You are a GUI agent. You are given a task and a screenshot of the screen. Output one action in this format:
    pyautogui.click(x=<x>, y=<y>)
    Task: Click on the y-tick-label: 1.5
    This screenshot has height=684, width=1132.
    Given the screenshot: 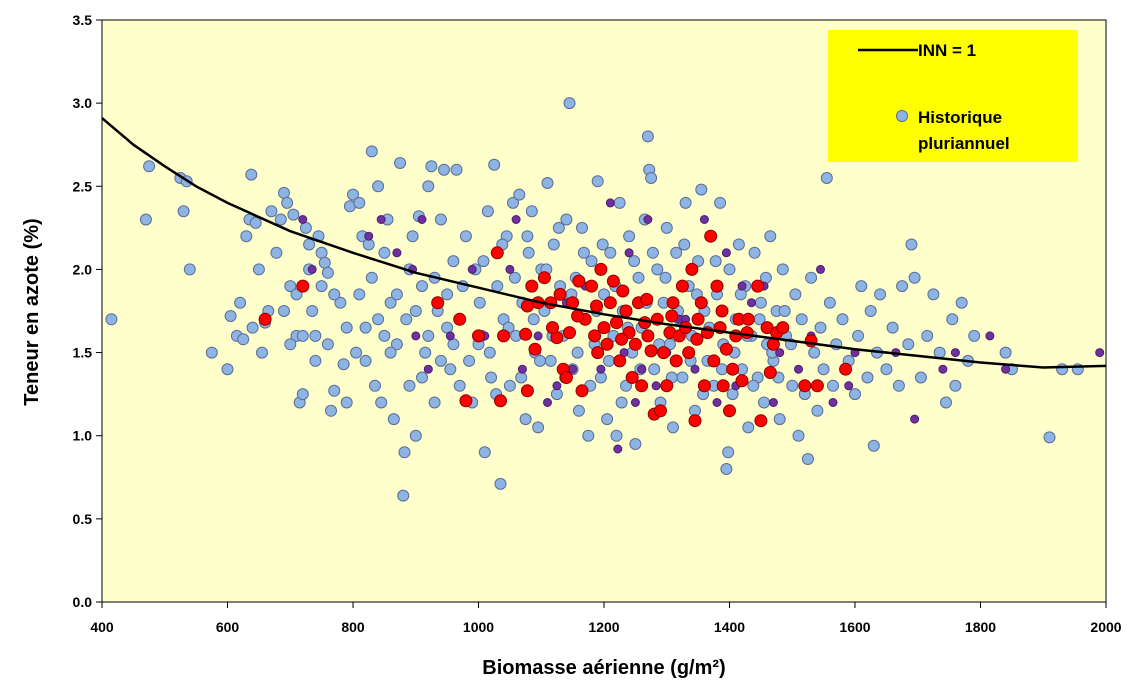 What is the action you would take?
    pyautogui.click(x=83, y=353)
    